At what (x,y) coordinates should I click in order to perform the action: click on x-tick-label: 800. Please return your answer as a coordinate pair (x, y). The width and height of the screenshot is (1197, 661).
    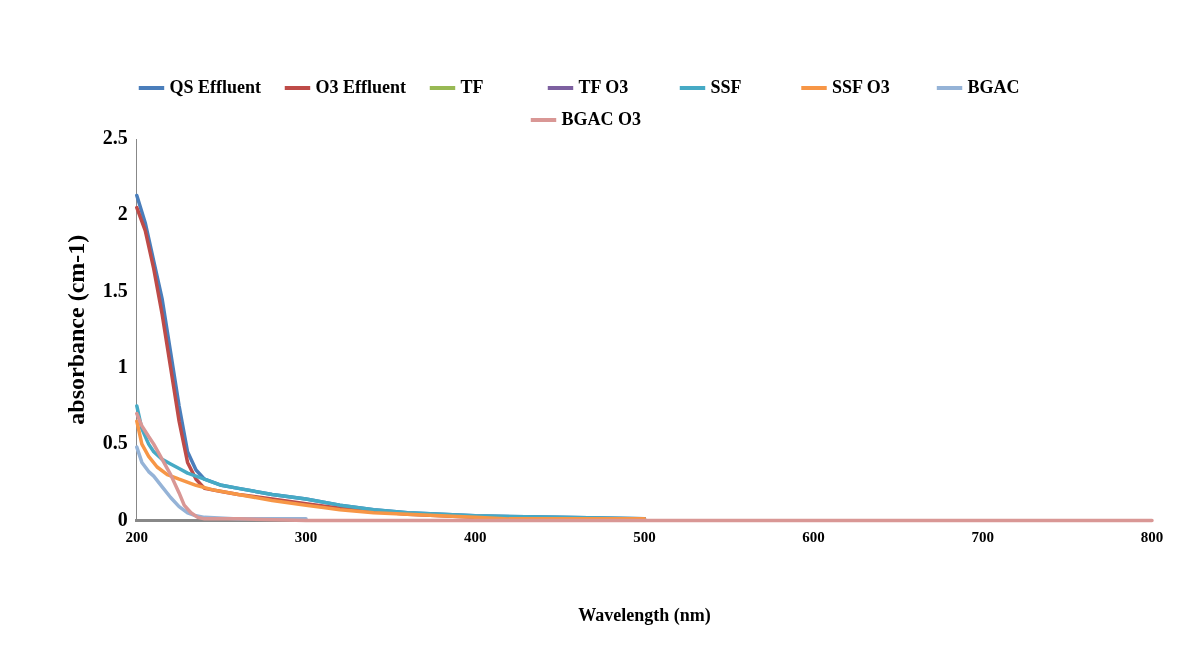
    Looking at the image, I should click on (1152, 537).